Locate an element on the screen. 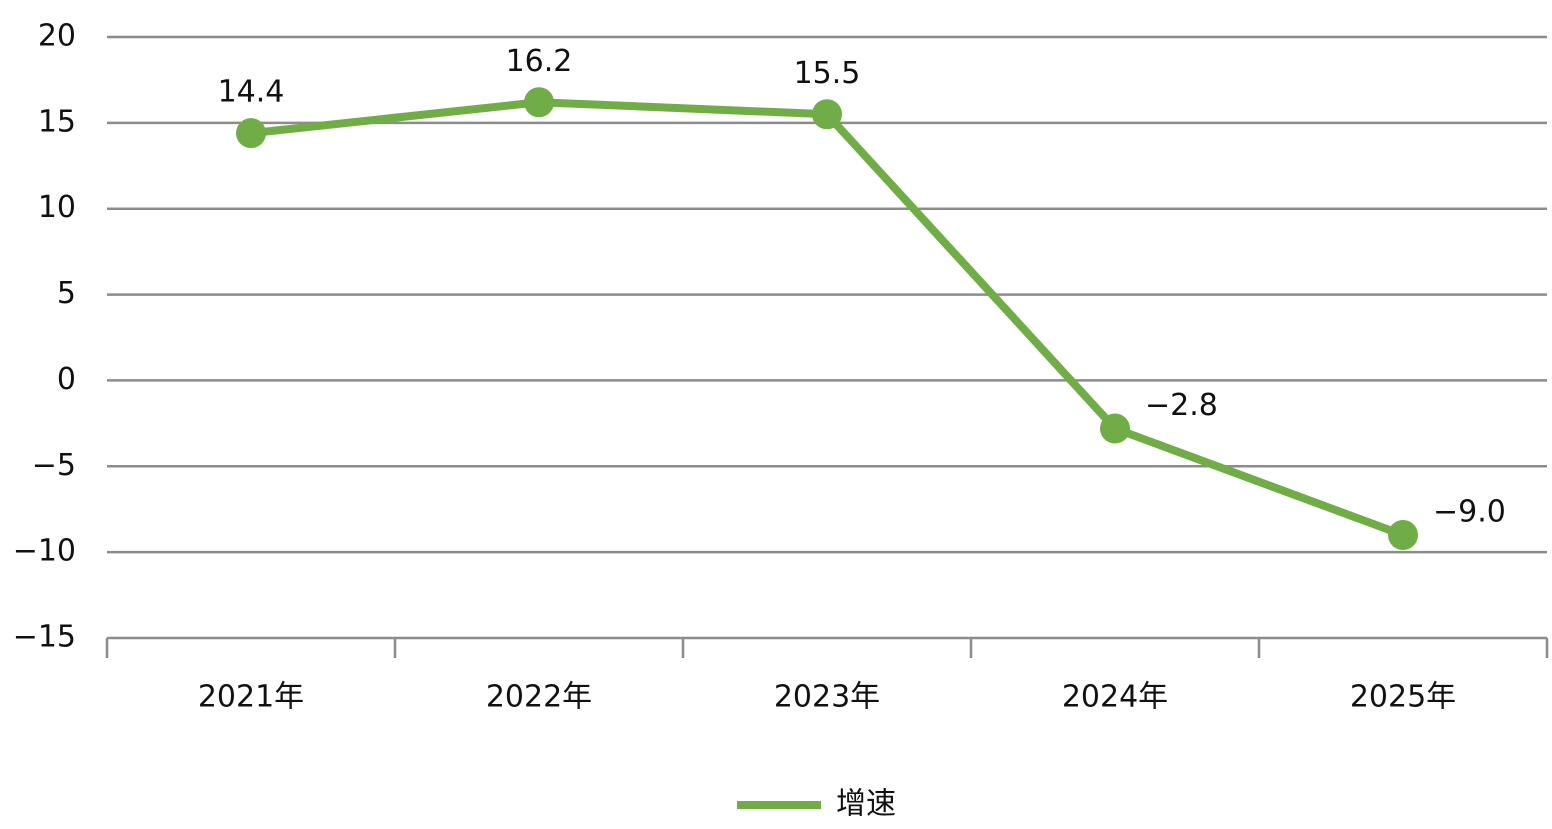  y-tick-label: 15 is located at coordinates (57, 121).